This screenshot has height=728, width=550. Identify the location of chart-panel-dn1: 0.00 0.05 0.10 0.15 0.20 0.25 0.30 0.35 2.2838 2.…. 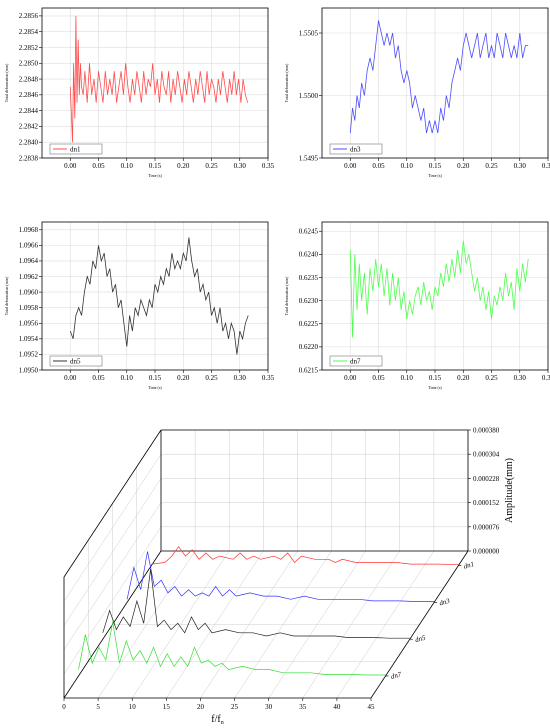
(139, 92).